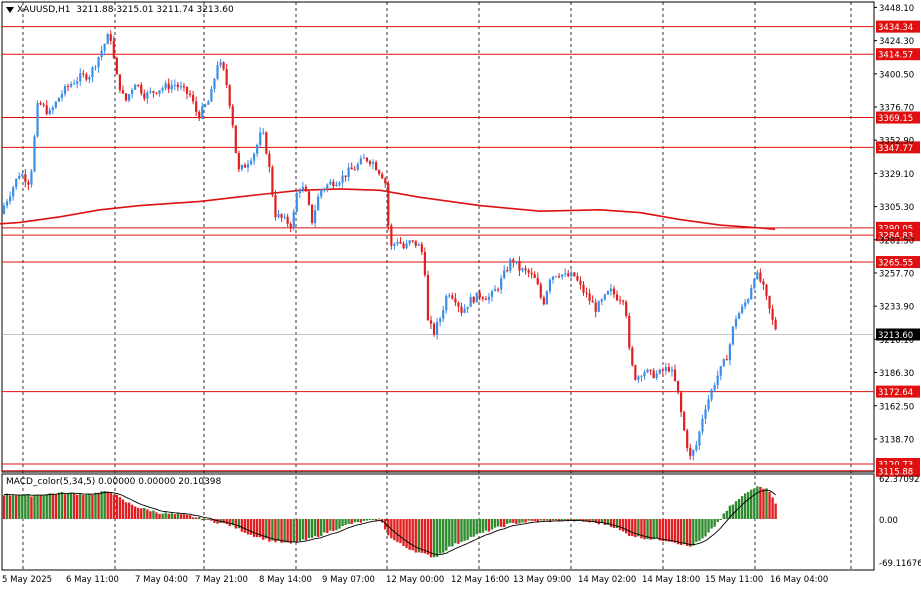 The height and width of the screenshot is (590, 921). What do you see at coordinates (898, 262) in the screenshot?
I see `level-price-tag` at bounding box center [898, 262].